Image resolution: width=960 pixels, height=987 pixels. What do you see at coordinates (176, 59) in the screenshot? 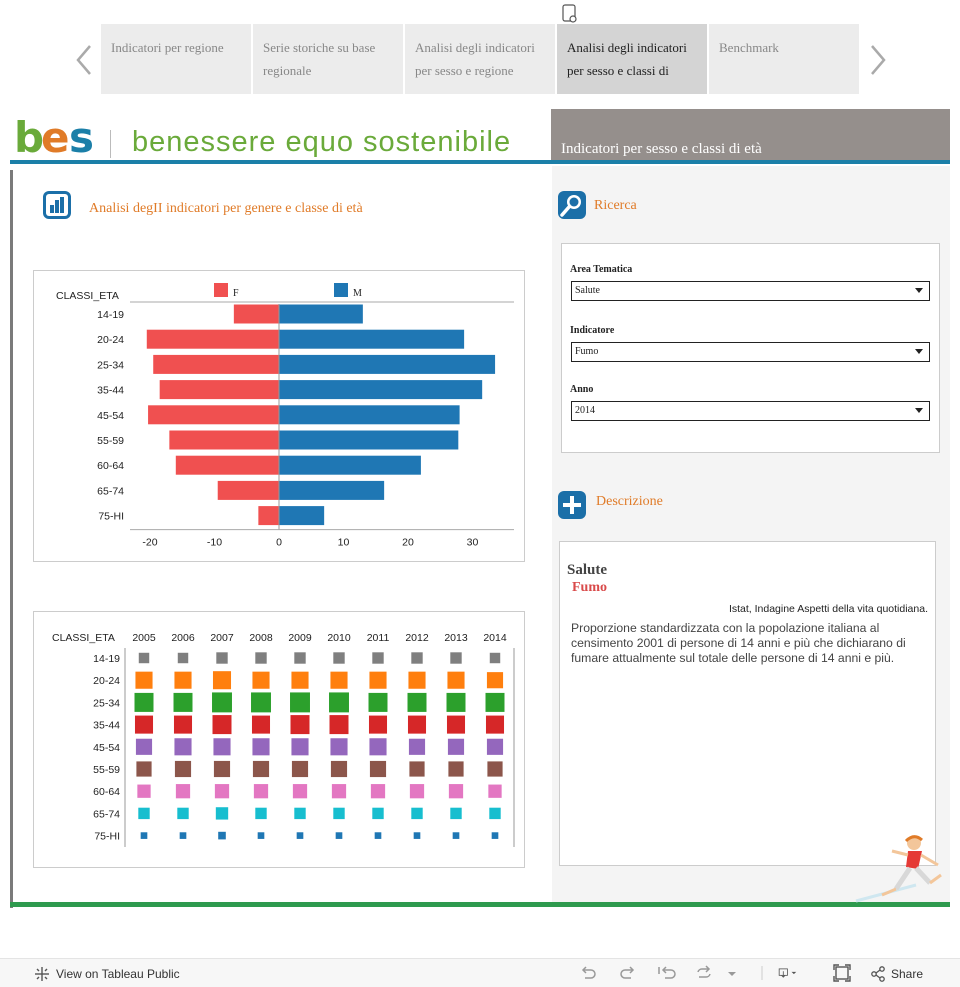
I see `story-tab-indicatori-regione: Indicatori per regione` at bounding box center [176, 59].